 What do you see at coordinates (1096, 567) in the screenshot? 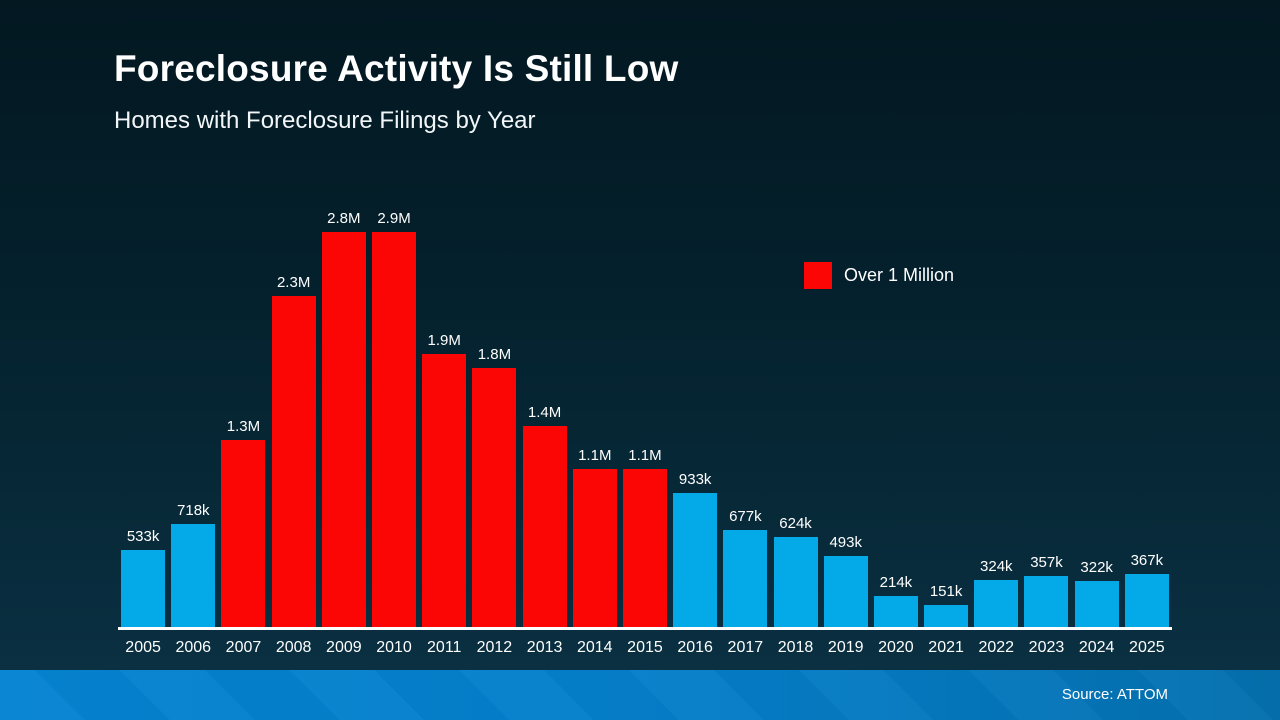
I see `bar-value-label-2024: 322k` at bounding box center [1096, 567].